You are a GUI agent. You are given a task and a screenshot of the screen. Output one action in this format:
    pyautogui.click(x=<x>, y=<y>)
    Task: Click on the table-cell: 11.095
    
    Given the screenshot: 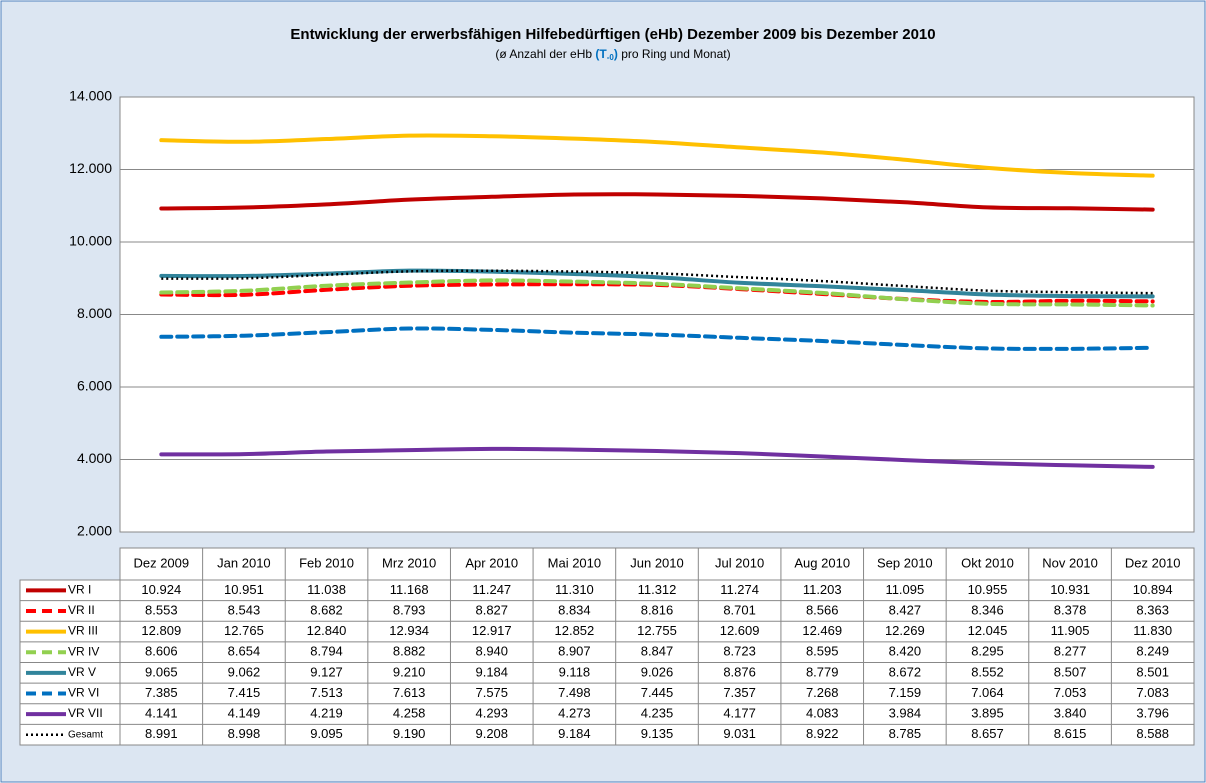 What is the action you would take?
    pyautogui.click(x=904, y=589)
    